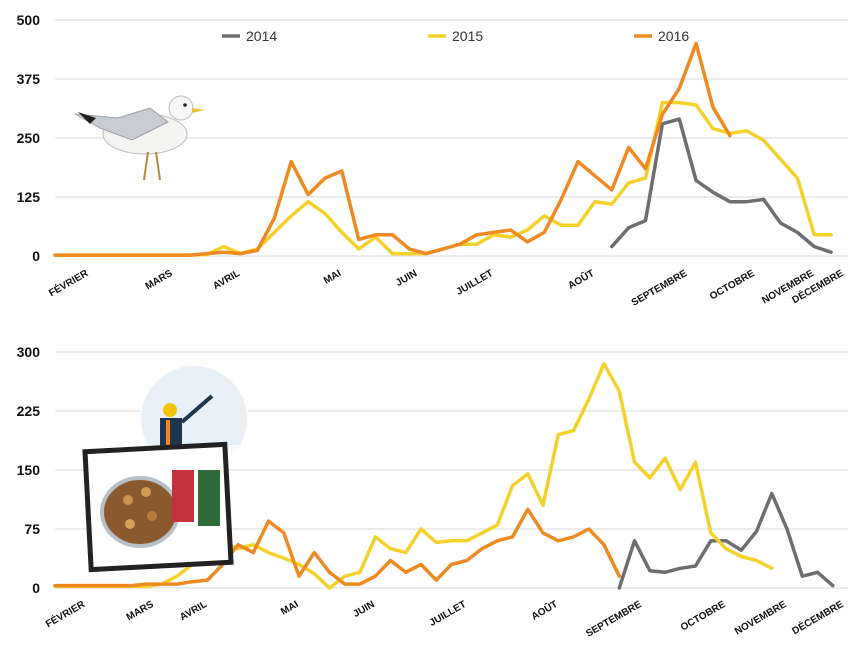 This screenshot has height=655, width=848. What do you see at coordinates (139, 138) in the screenshot?
I see `seagull-illustration` at bounding box center [139, 138].